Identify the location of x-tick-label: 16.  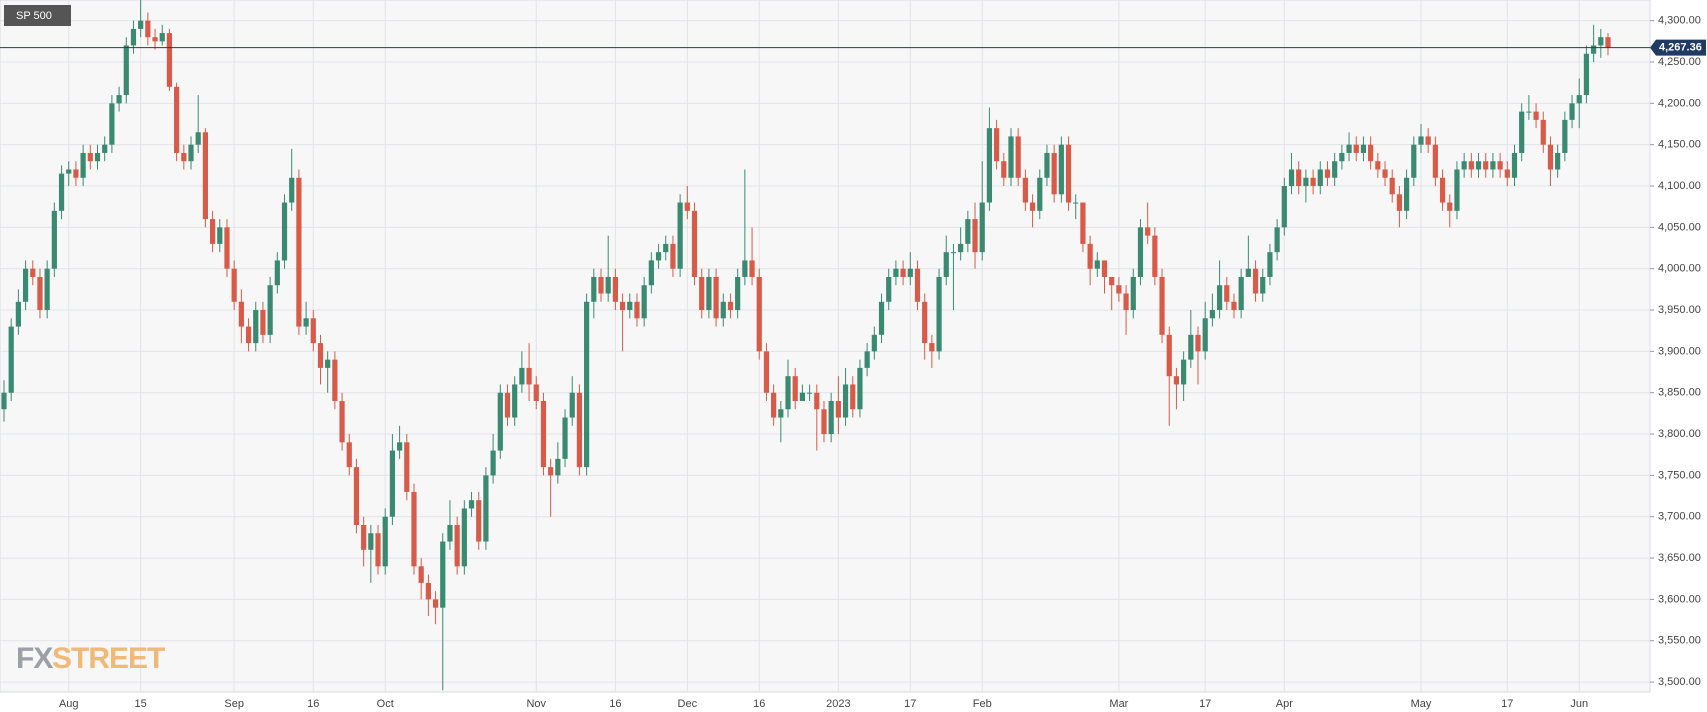
(615, 704).